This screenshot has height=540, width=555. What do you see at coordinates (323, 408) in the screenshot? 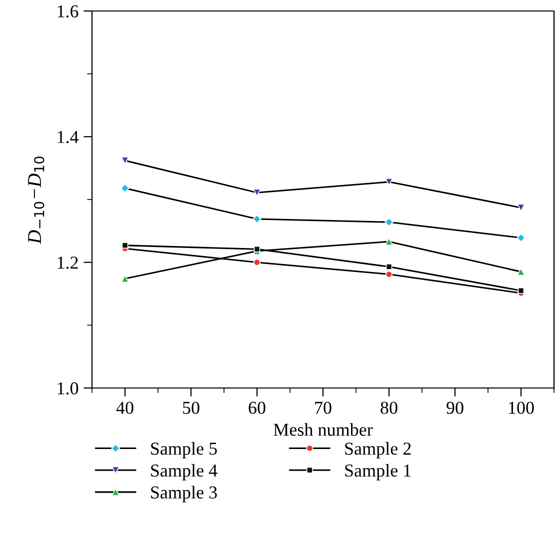
I see `x-tick-label: 70` at bounding box center [323, 408].